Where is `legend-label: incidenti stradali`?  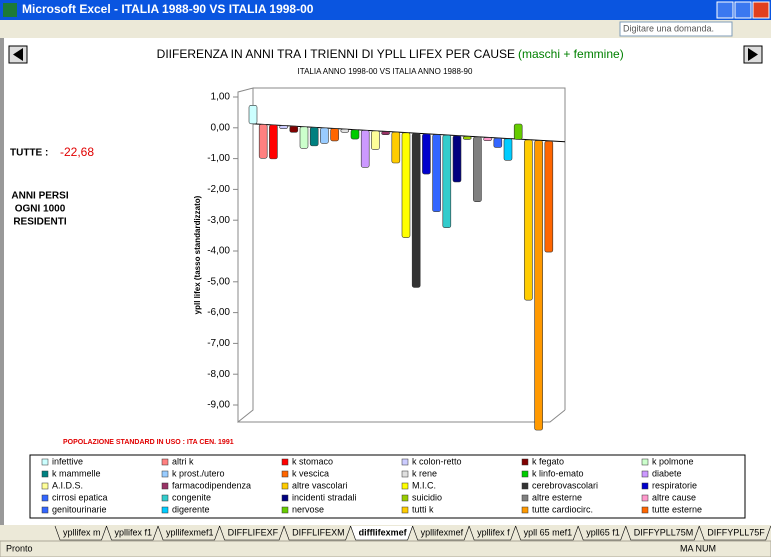
legend-label: incidenti stradali is located at coordinates (324, 497).